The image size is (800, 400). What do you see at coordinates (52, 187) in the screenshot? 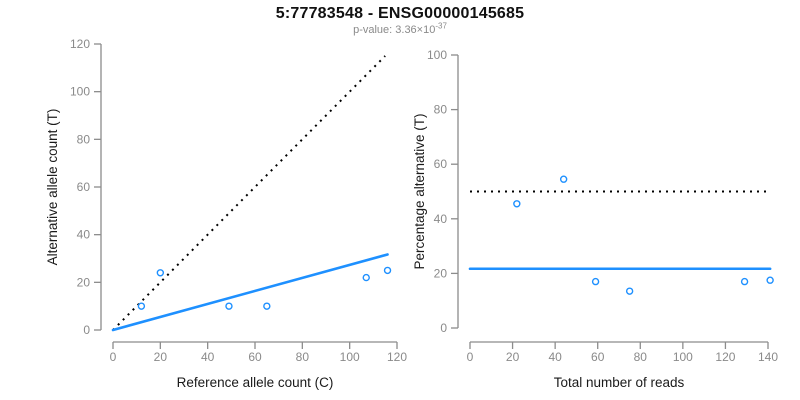
I see `y-axis-title: Alternative allele count (T)` at bounding box center [52, 187].